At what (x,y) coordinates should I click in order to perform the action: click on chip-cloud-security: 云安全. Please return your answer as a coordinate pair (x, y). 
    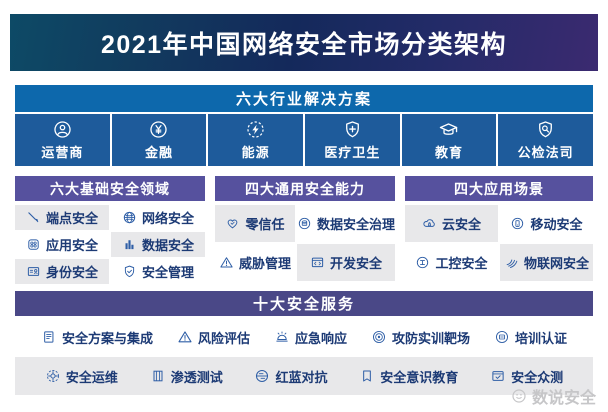
    Looking at the image, I should click on (451, 223).